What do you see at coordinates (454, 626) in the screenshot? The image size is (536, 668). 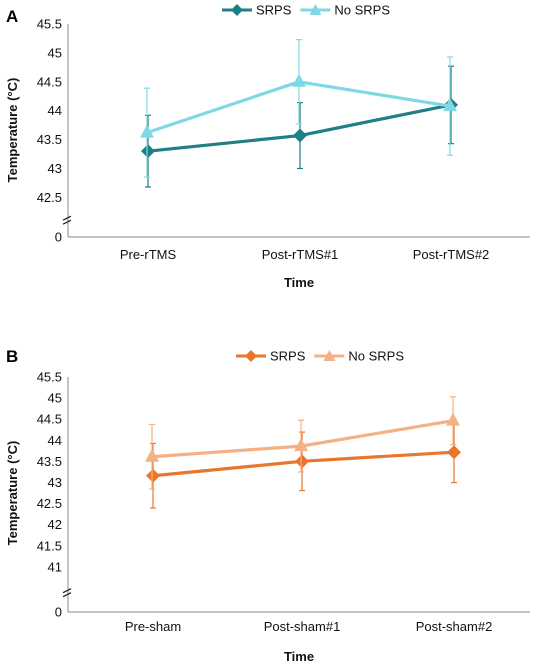 I see `x-tick-label: Post-sham#2` at bounding box center [454, 626].